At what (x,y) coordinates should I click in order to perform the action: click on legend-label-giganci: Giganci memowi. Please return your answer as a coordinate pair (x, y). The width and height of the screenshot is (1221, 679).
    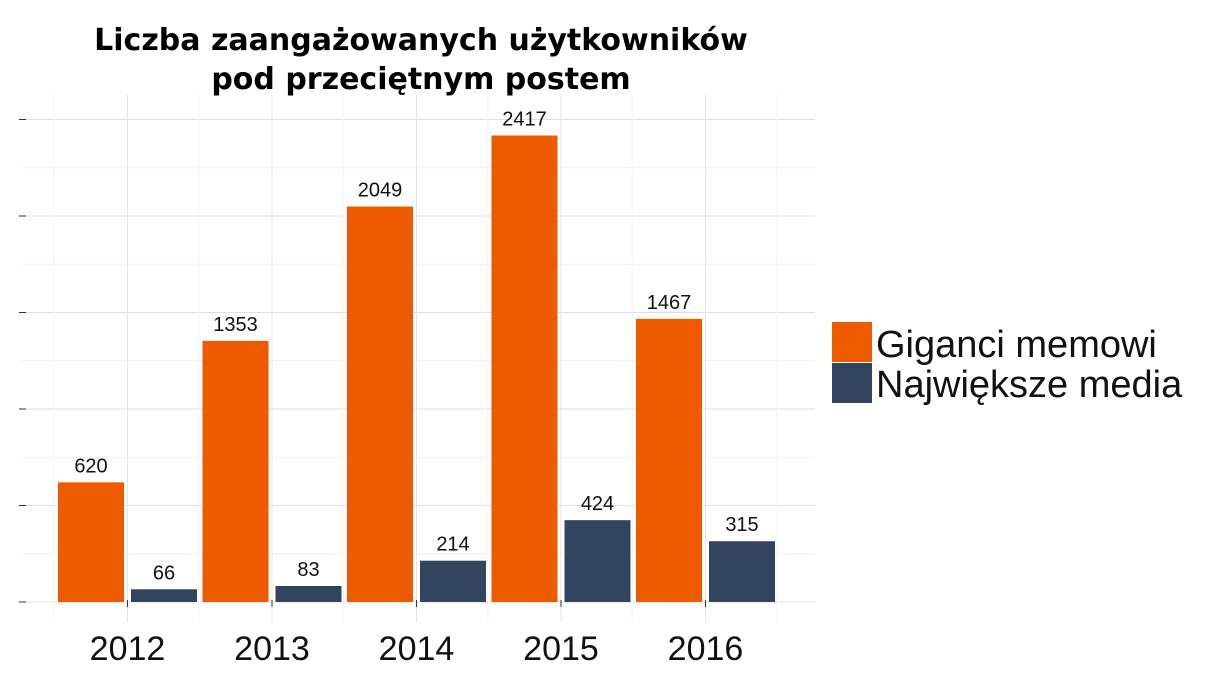
    Looking at the image, I should click on (1016, 345).